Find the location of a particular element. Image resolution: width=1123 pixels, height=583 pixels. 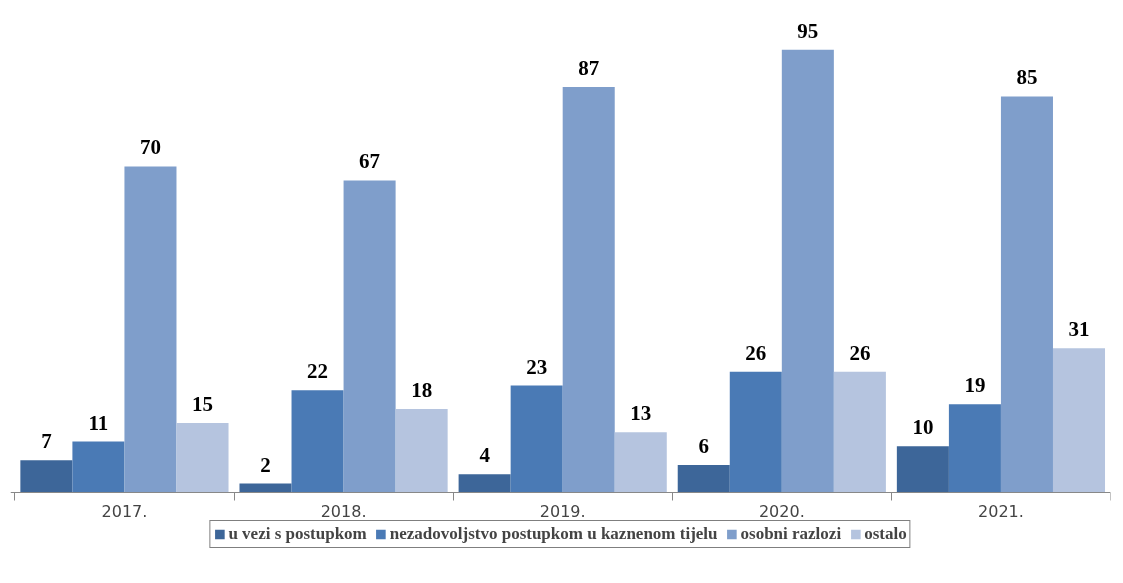

data-label: 23 is located at coordinates (537, 366).